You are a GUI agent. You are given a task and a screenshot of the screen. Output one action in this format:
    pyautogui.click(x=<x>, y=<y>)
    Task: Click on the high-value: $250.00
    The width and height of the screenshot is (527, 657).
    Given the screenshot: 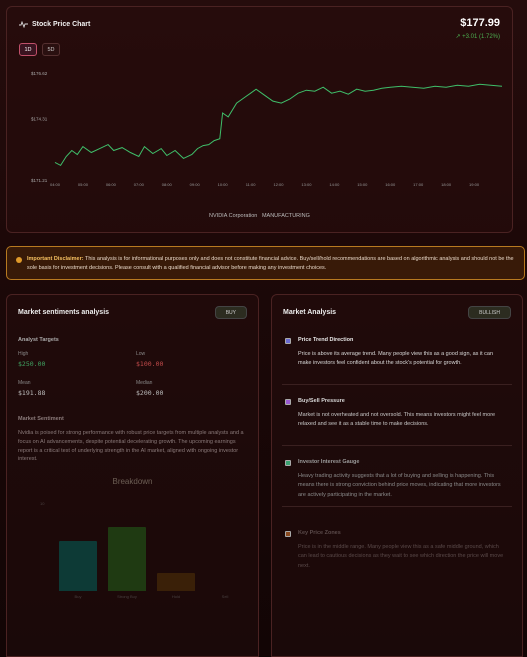 What is the action you would take?
    pyautogui.click(x=32, y=364)
    